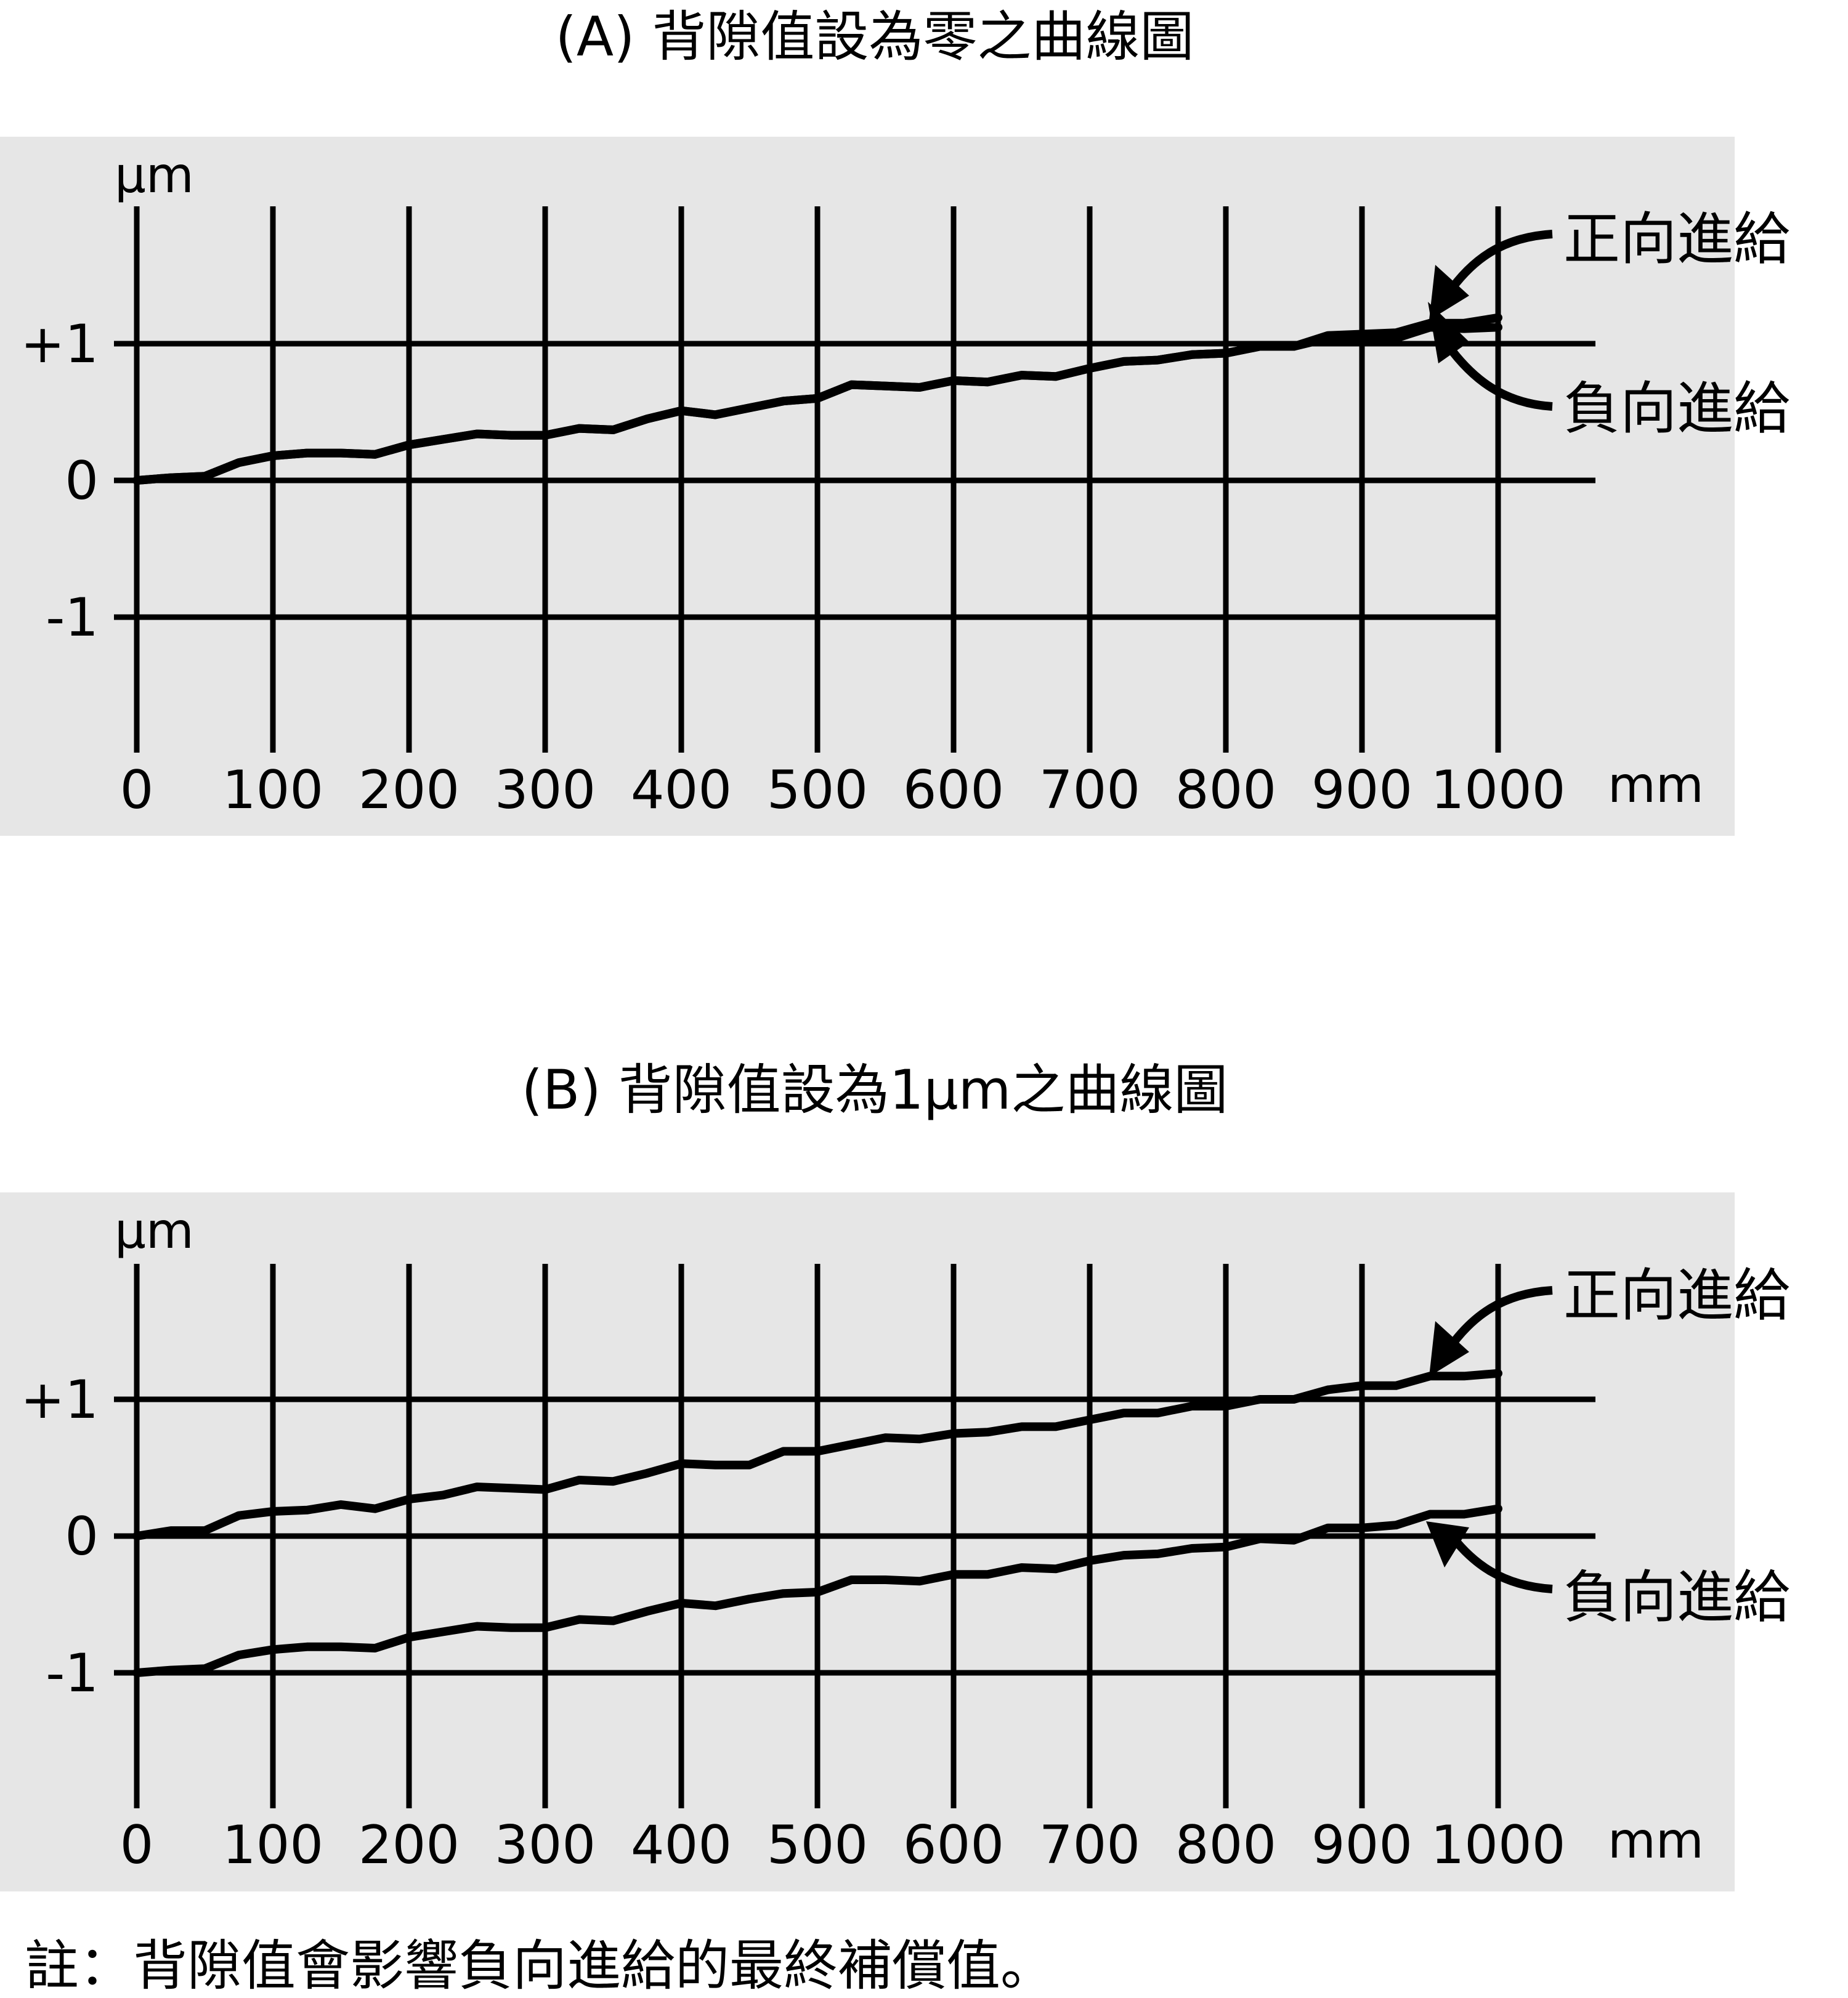 The width and height of the screenshot is (1848, 1998). I want to click on chart-b-x-tick-label: 900, so click(1361, 1845).